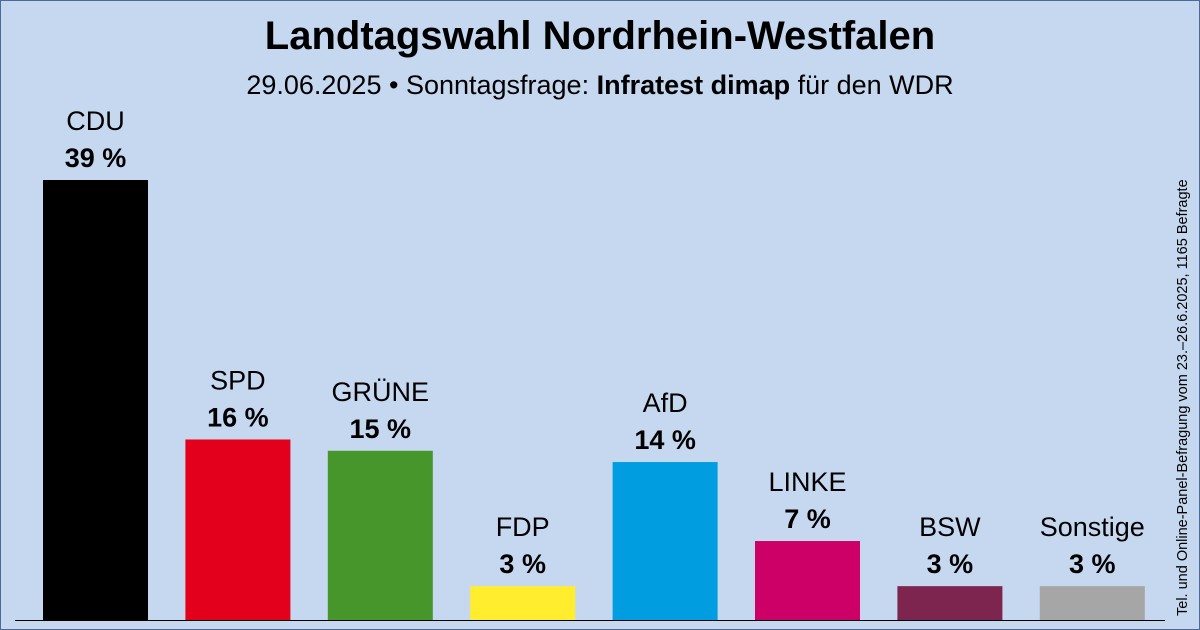 The image size is (1200, 630). What do you see at coordinates (314, 85) in the screenshot?
I see `poll-date: 29.06.2025` at bounding box center [314, 85].